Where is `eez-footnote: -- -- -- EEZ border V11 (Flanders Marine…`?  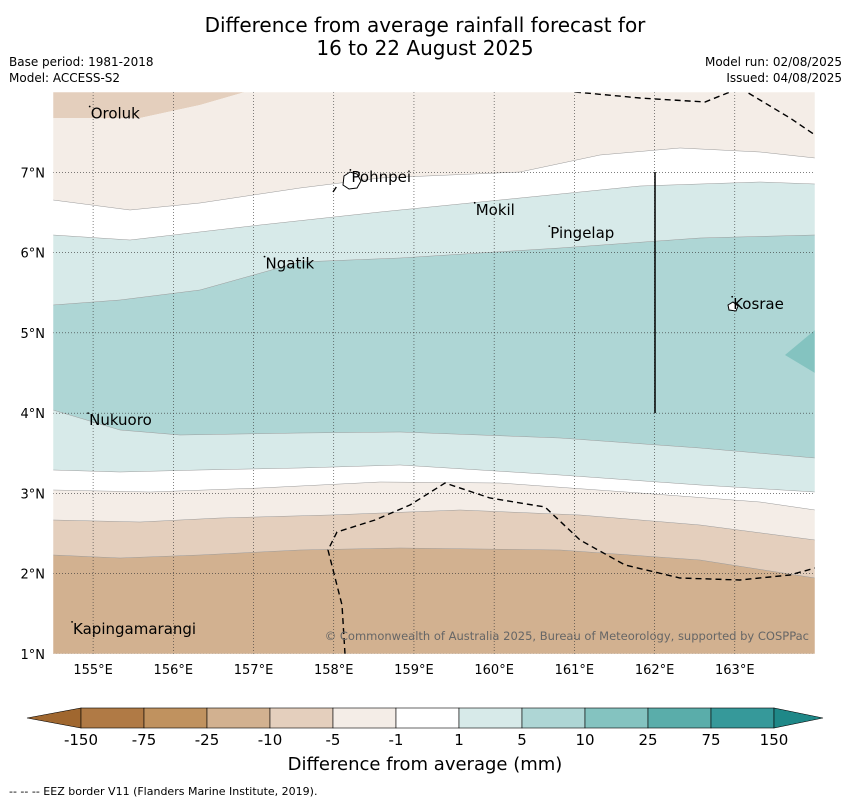 eez-footnote: -- -- -- EEZ border V11 (Flanders Marine… is located at coordinates (163, 791).